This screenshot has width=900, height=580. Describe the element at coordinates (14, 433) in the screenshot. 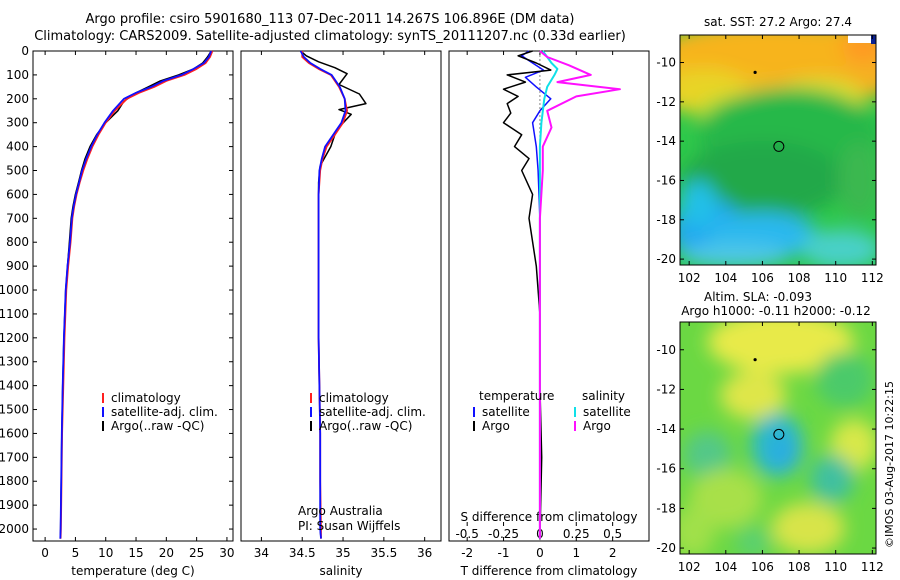

I see `y-tick-label: 1600` at that location.